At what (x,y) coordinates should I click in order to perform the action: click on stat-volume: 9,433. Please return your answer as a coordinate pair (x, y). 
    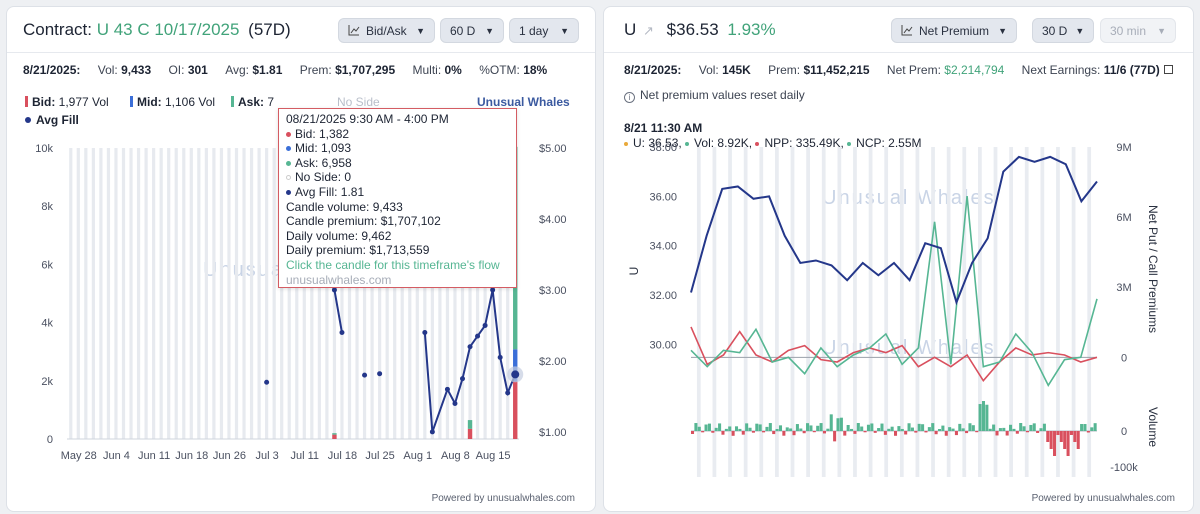
    Looking at the image, I should click on (136, 70).